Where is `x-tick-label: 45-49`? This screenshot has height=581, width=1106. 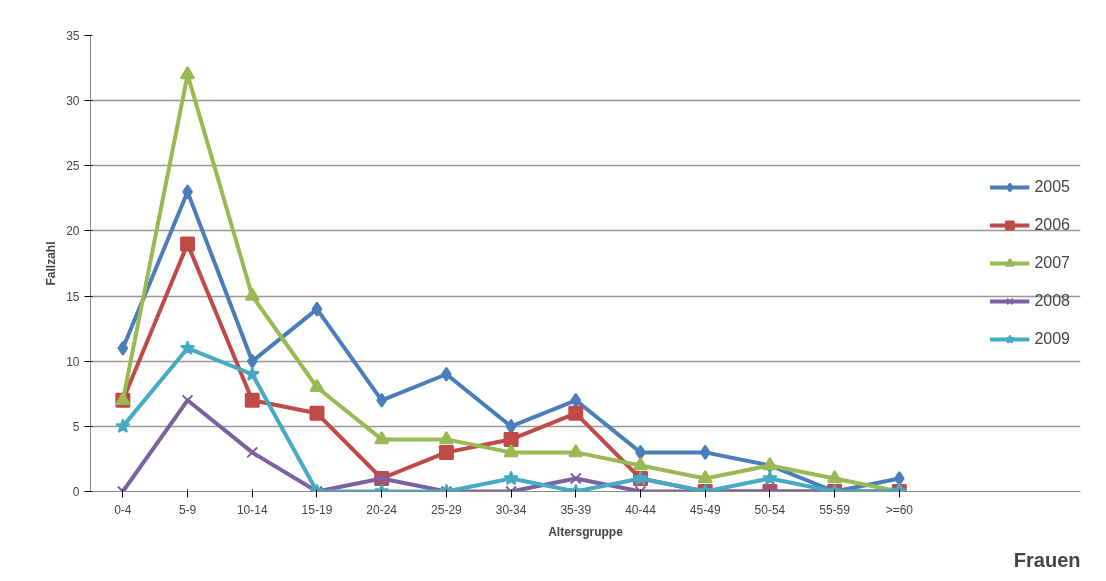 x-tick-label: 45-49 is located at coordinates (705, 509).